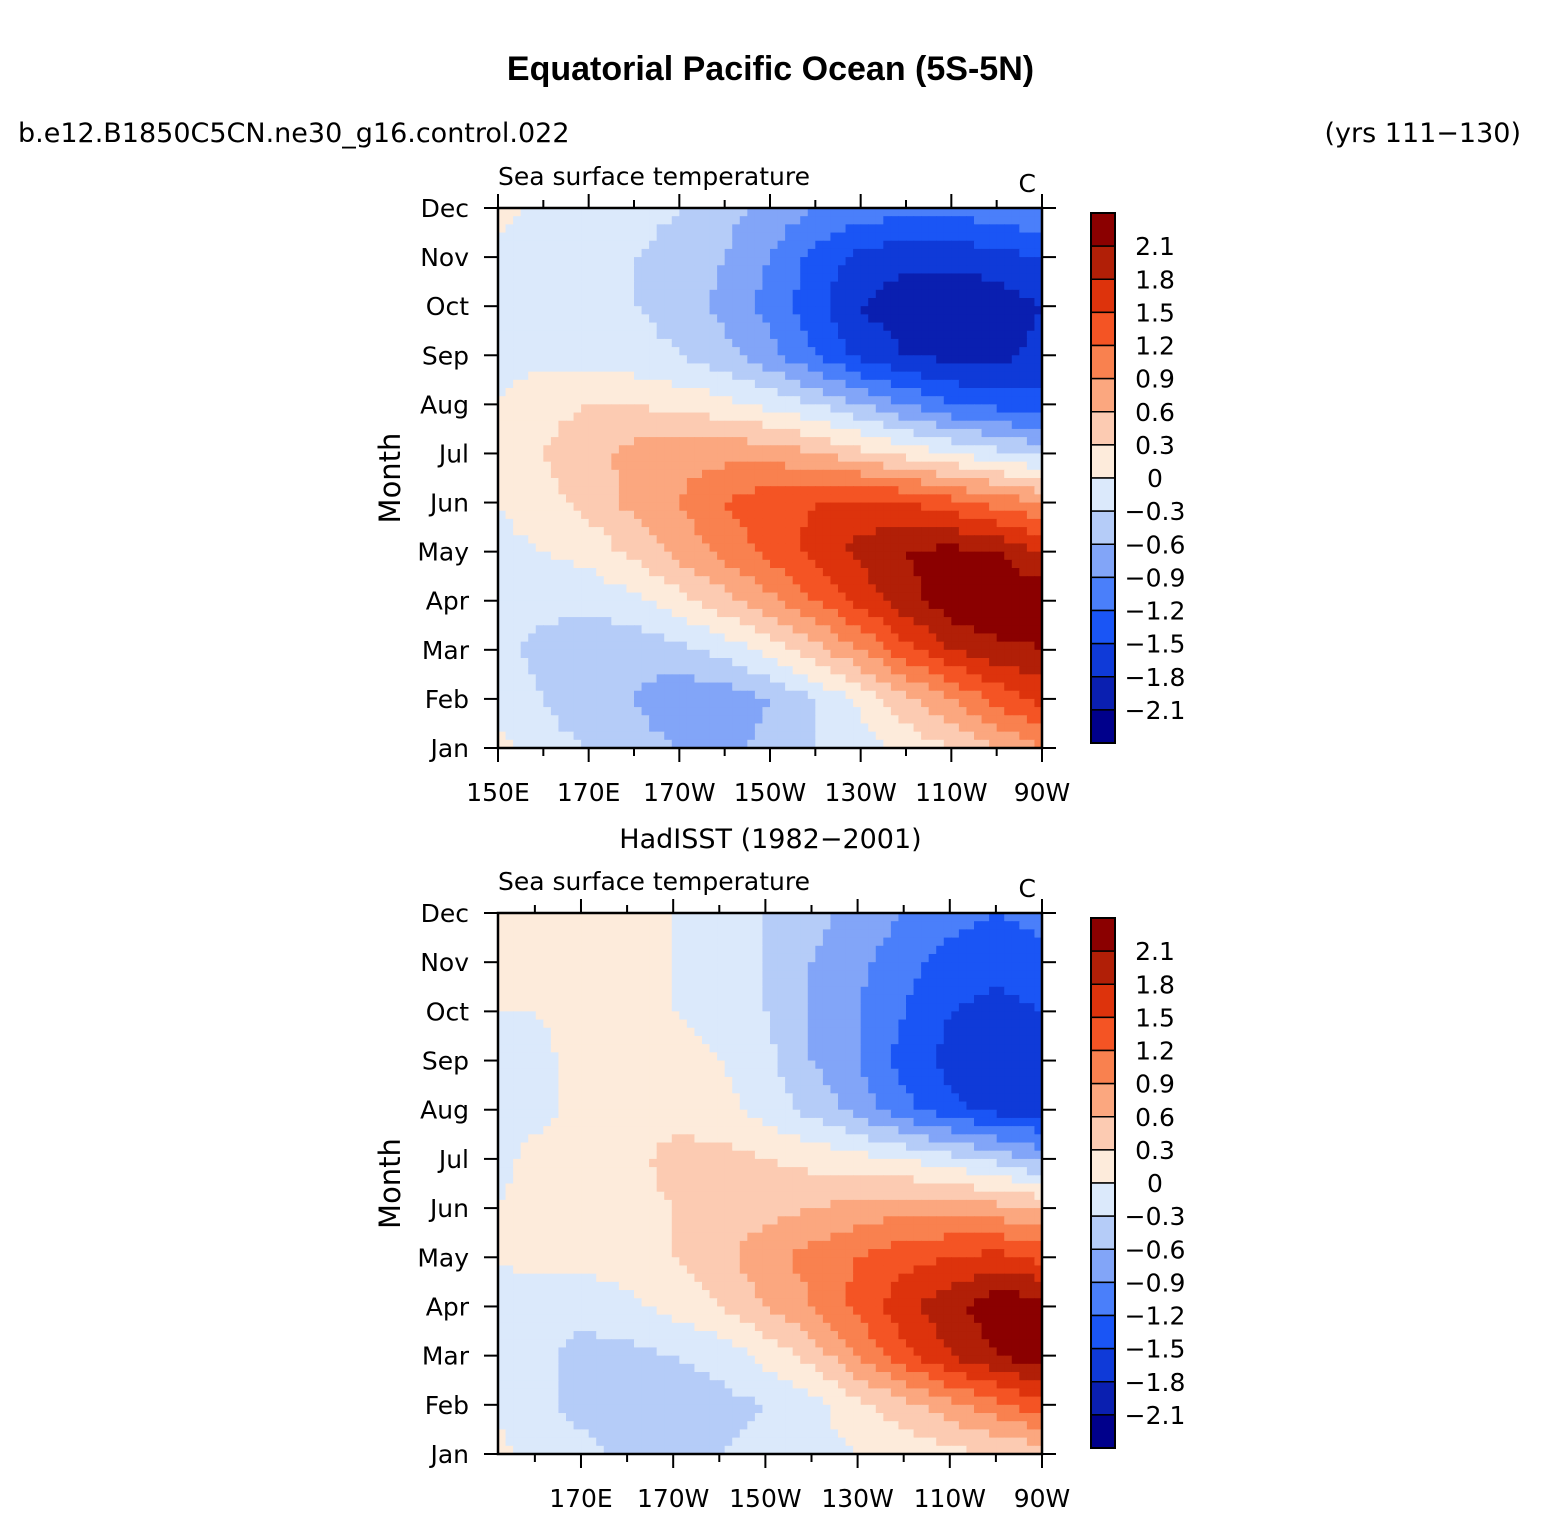 The width and height of the screenshot is (1541, 1538). What do you see at coordinates (1027, 183) in the screenshot?
I see `panel-units: C` at bounding box center [1027, 183].